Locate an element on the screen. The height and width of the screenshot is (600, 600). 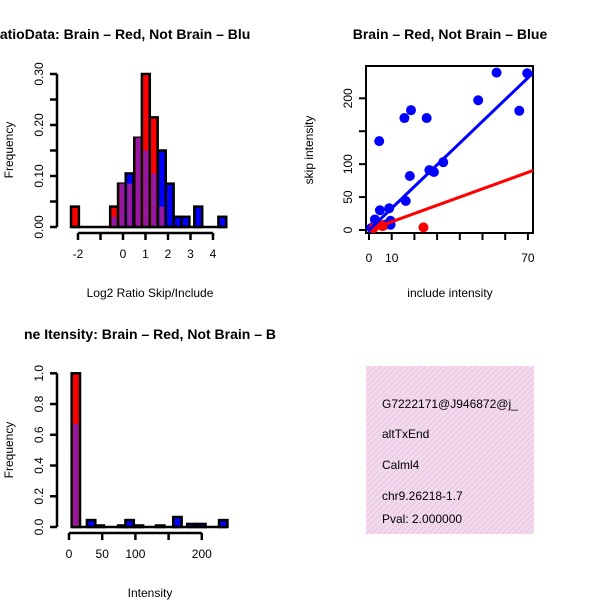
brain-point is located at coordinates (423, 227).